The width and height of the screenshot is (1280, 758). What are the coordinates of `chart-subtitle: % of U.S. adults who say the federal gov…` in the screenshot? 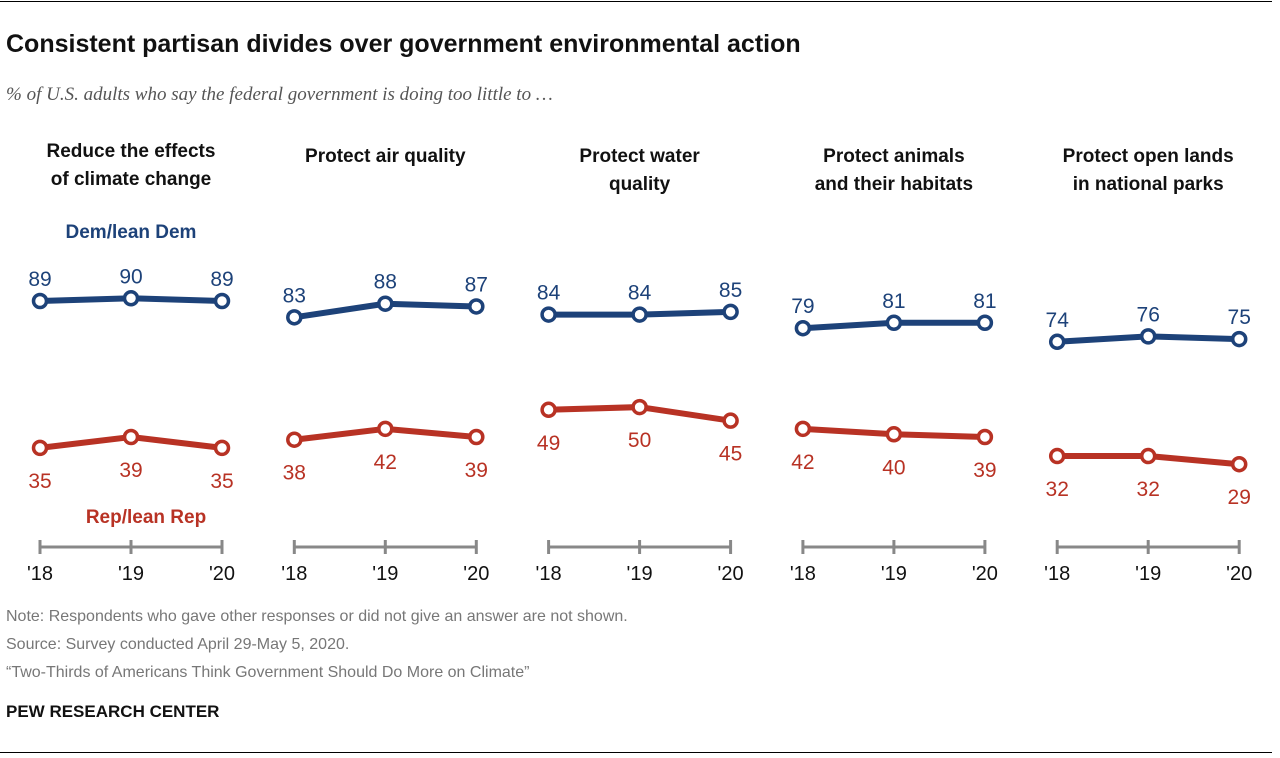 It's located at (279, 94).